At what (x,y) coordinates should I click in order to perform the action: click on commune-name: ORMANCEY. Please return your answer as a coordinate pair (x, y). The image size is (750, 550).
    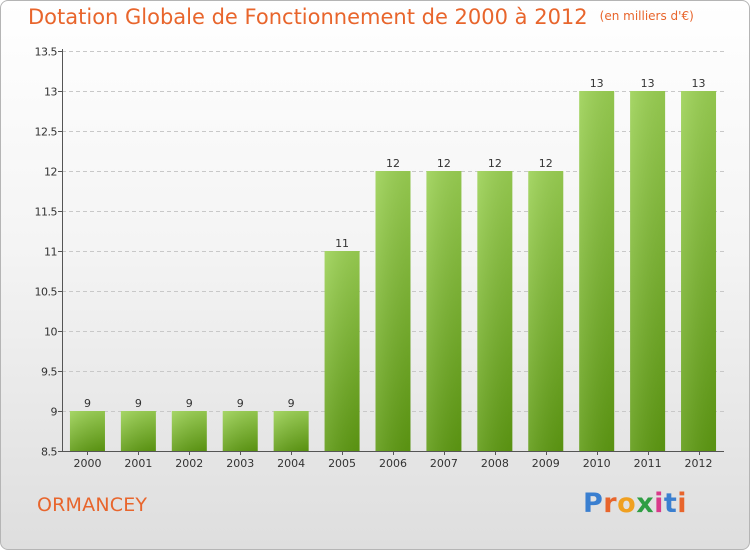
    Looking at the image, I should click on (92, 505).